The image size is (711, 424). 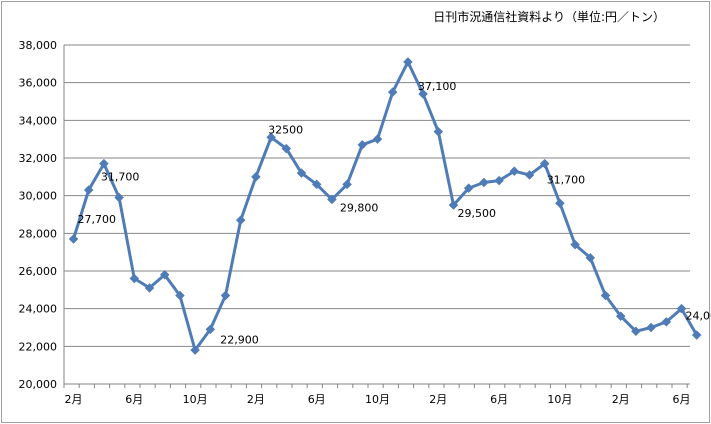 I want to click on y-tick-label: 20,000, so click(x=38, y=384).